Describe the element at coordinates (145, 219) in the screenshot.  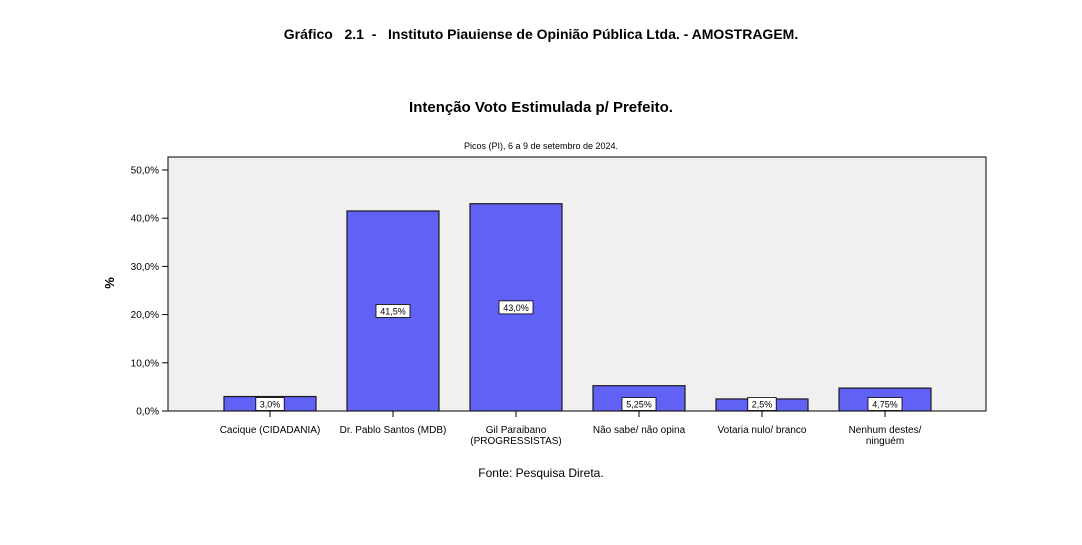
I see `y-tick-label: 40,0%` at that location.